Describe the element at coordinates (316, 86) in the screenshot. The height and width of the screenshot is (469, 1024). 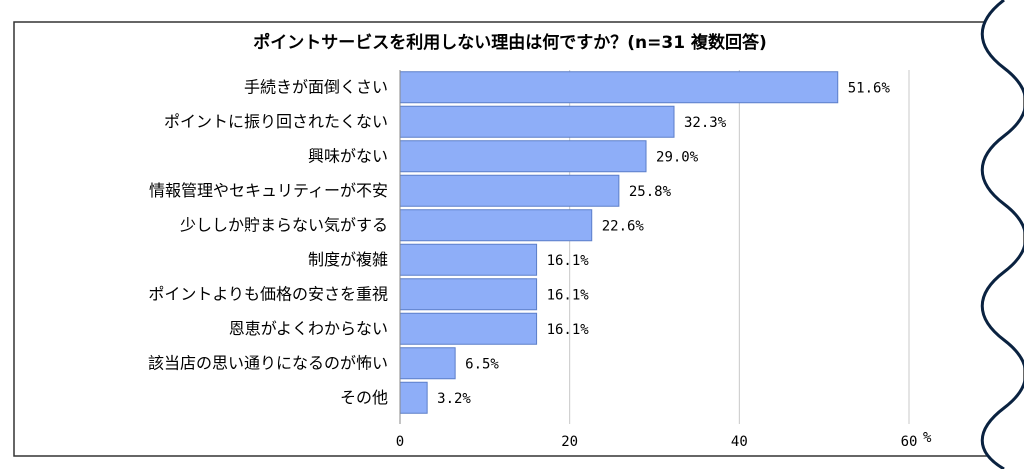
I see `category-label: 手続きが面倒くさい` at that location.